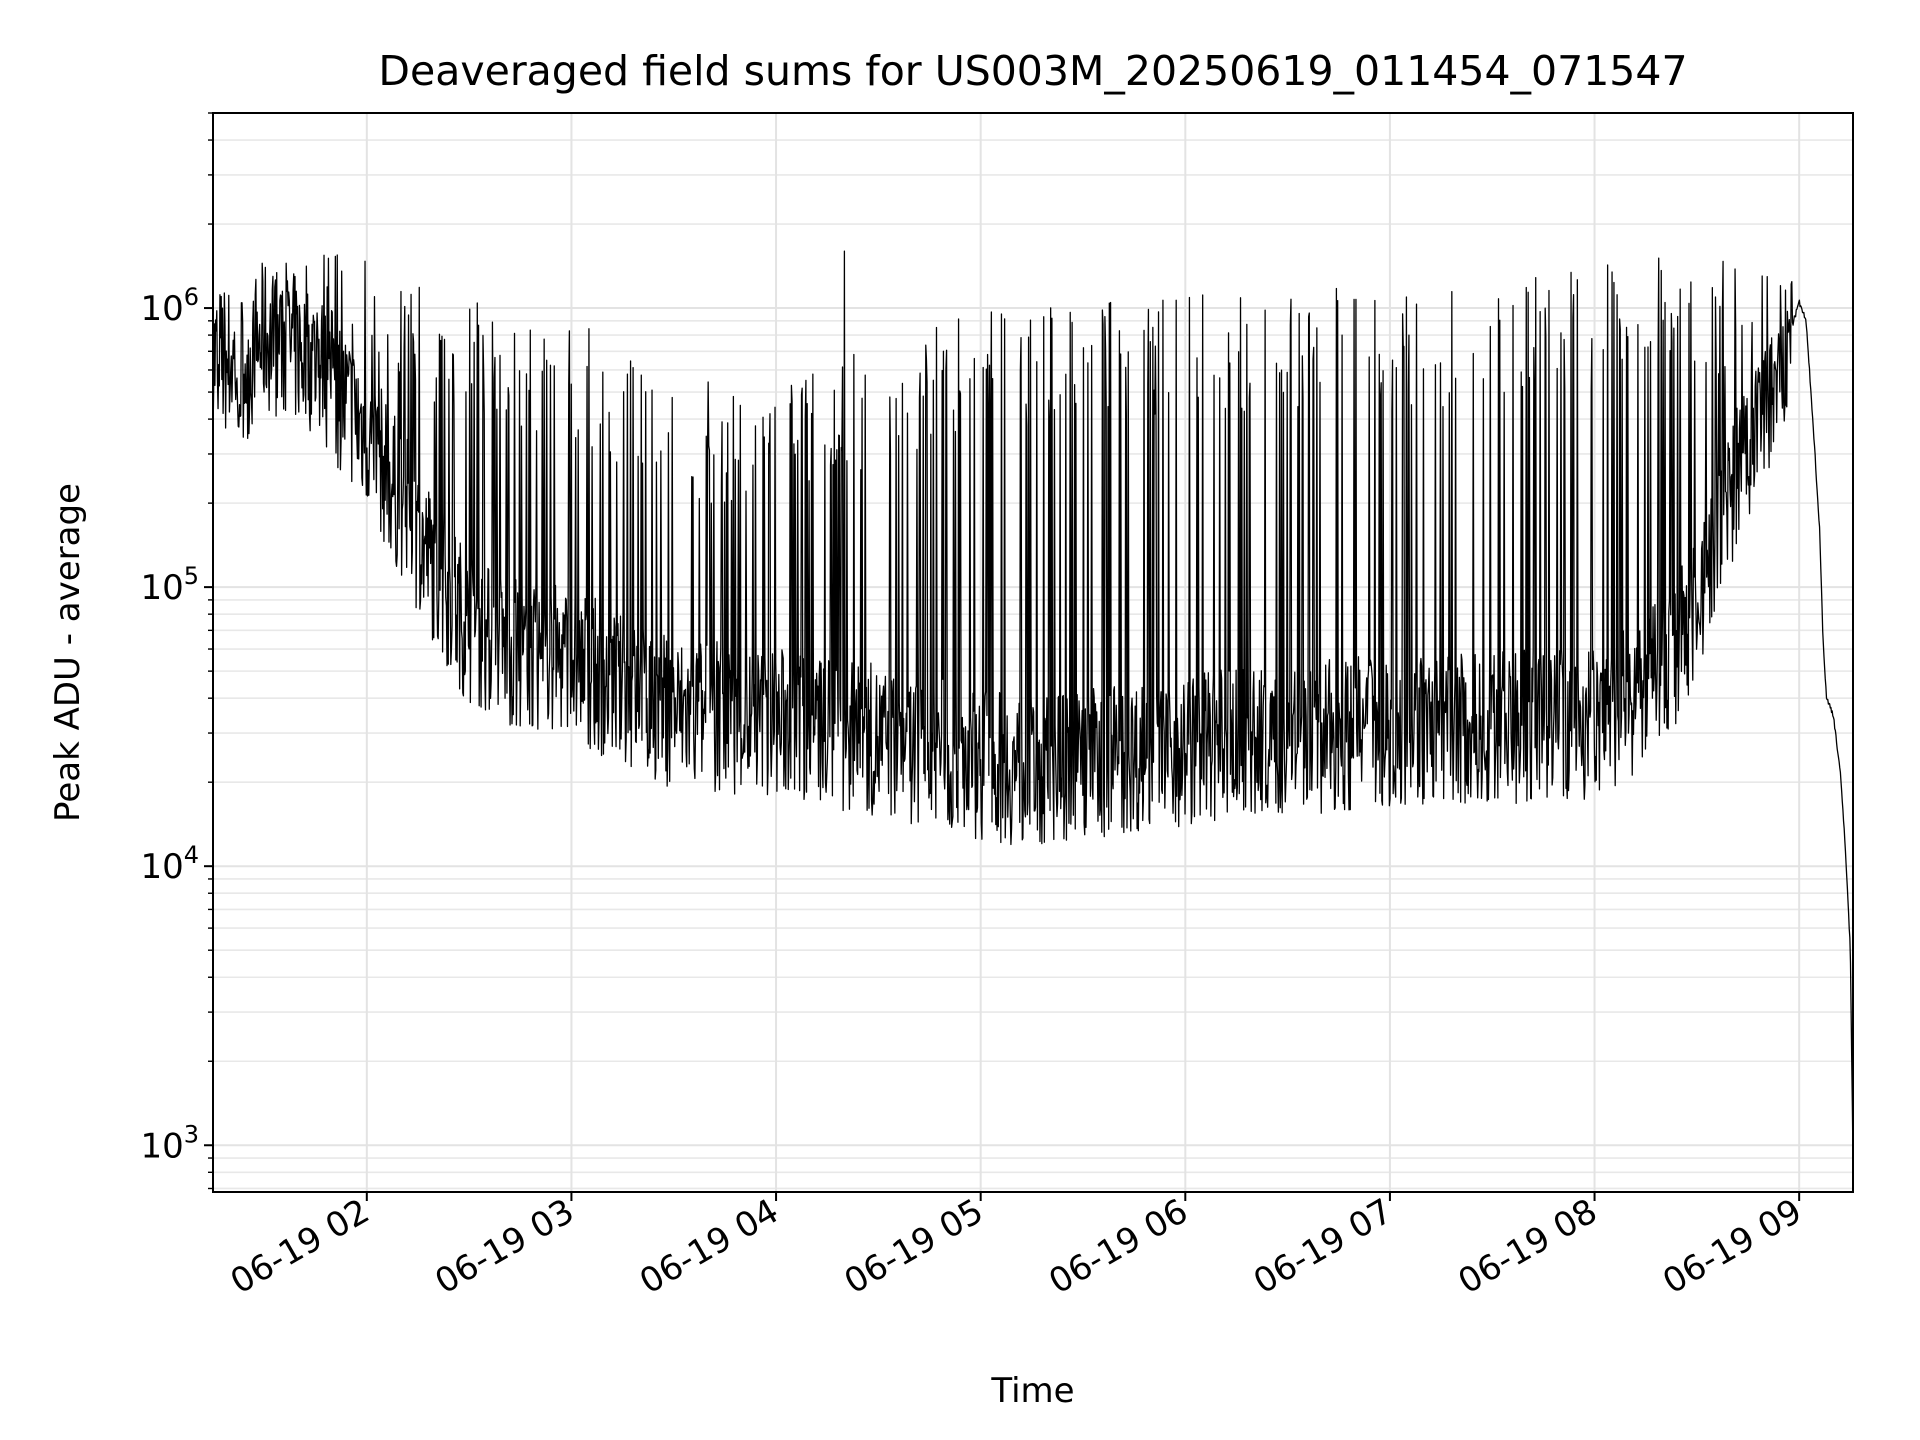 Image resolution: width=1920 pixels, height=1440 pixels. I want to click on y-tick-exponent: 4, so click(191, 855).